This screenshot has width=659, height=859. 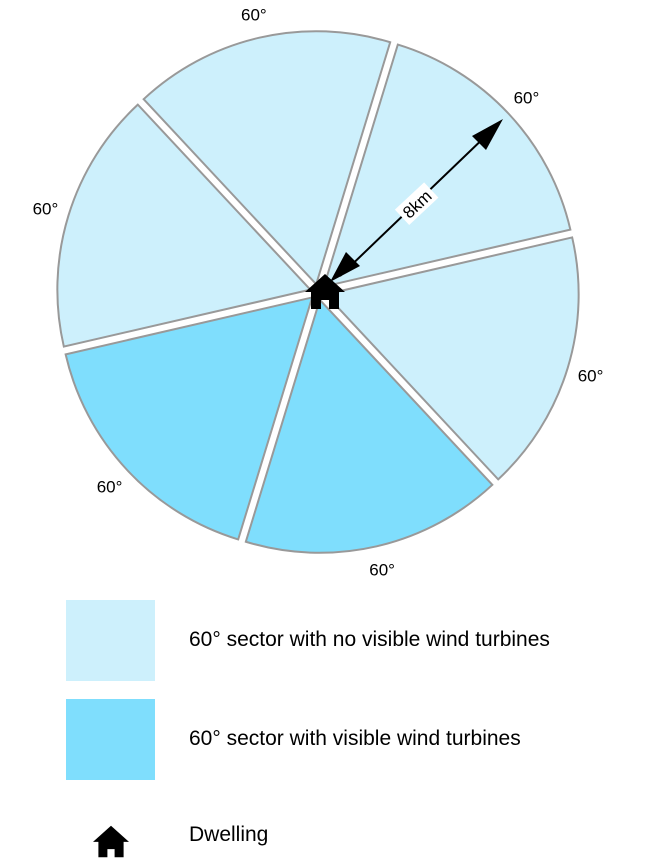 I want to click on sector-angle-label-top-left: 60°, so click(x=254, y=14).